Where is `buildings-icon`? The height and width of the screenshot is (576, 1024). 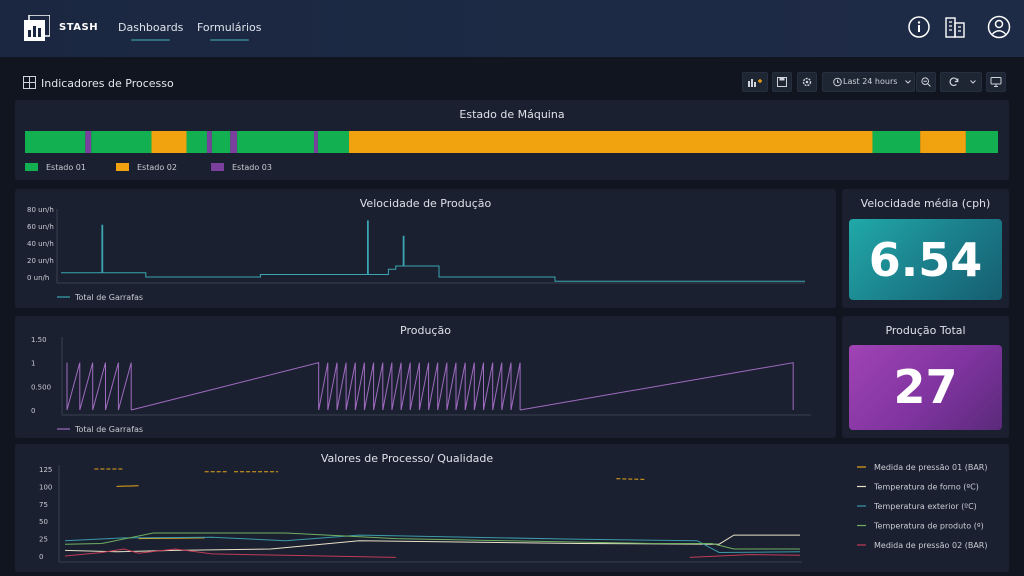 buildings-icon is located at coordinates (955, 27).